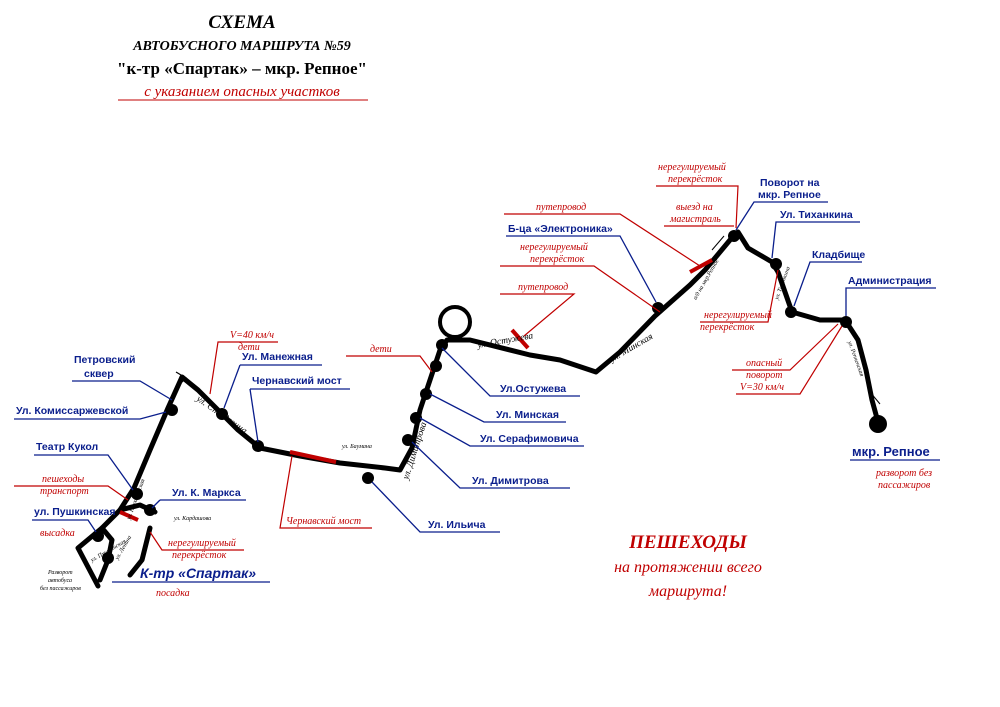 Image resolution: width=1000 pixels, height=707 pixels. I want to click on turnaround-circle, so click(455, 322).